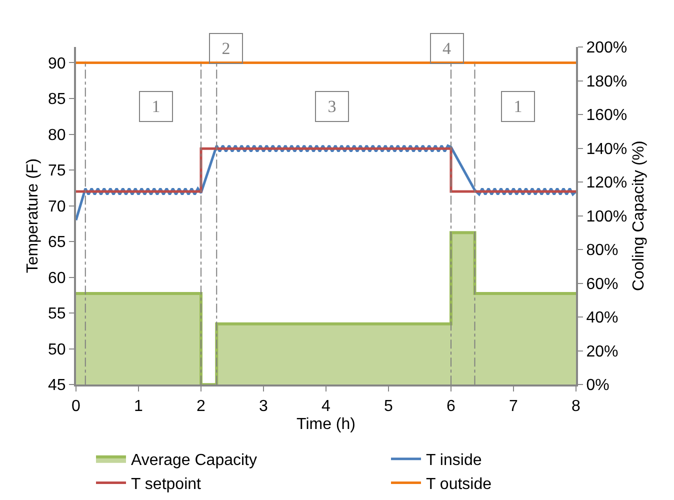 The width and height of the screenshot is (674, 500). What do you see at coordinates (194, 461) in the screenshot?
I see `legend-label: Average Capacity` at bounding box center [194, 461].